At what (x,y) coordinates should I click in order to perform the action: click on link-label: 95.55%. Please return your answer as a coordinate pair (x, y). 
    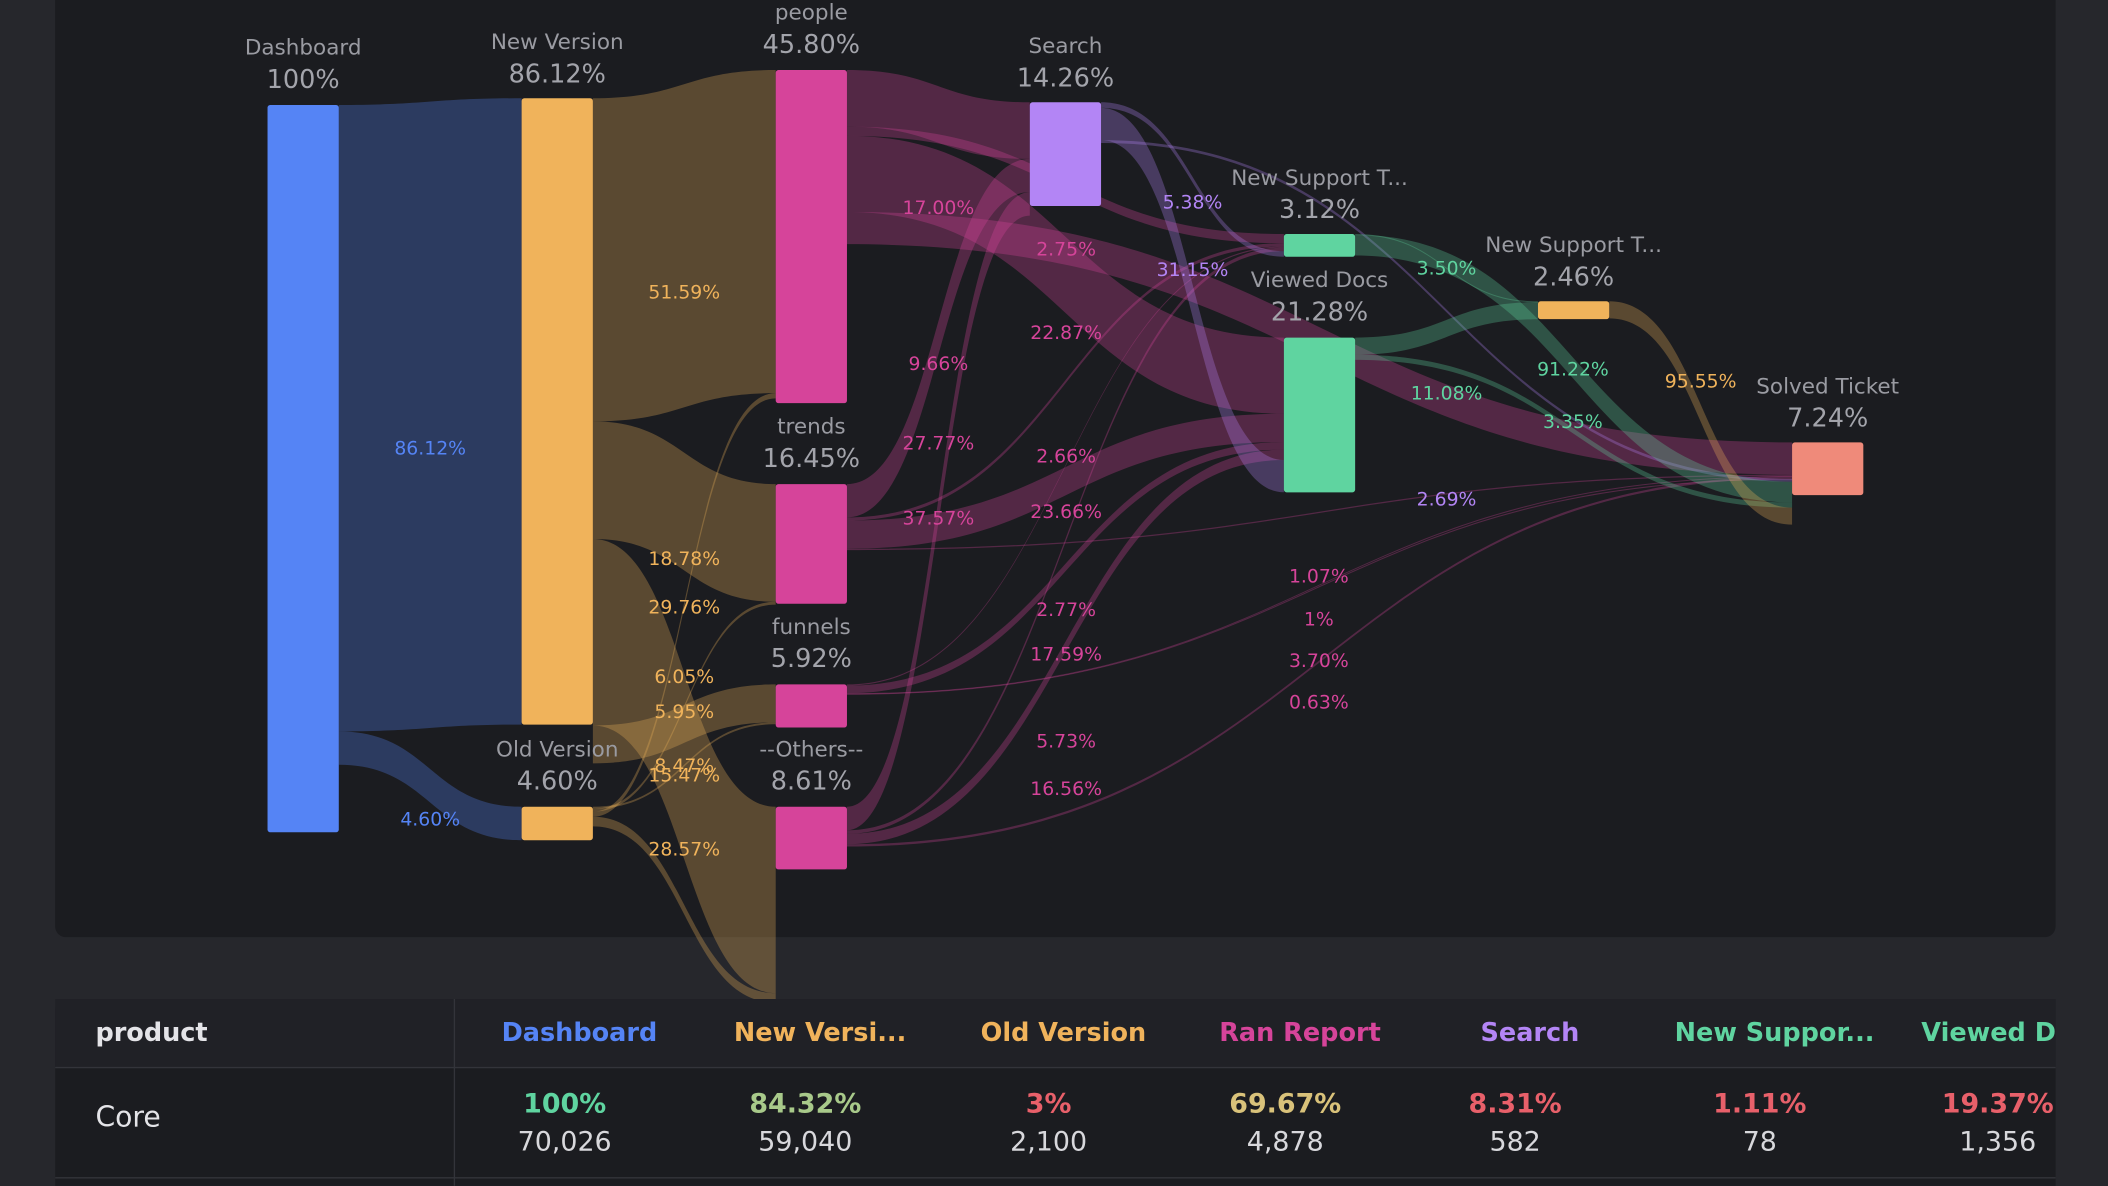
    Looking at the image, I should click on (1701, 381).